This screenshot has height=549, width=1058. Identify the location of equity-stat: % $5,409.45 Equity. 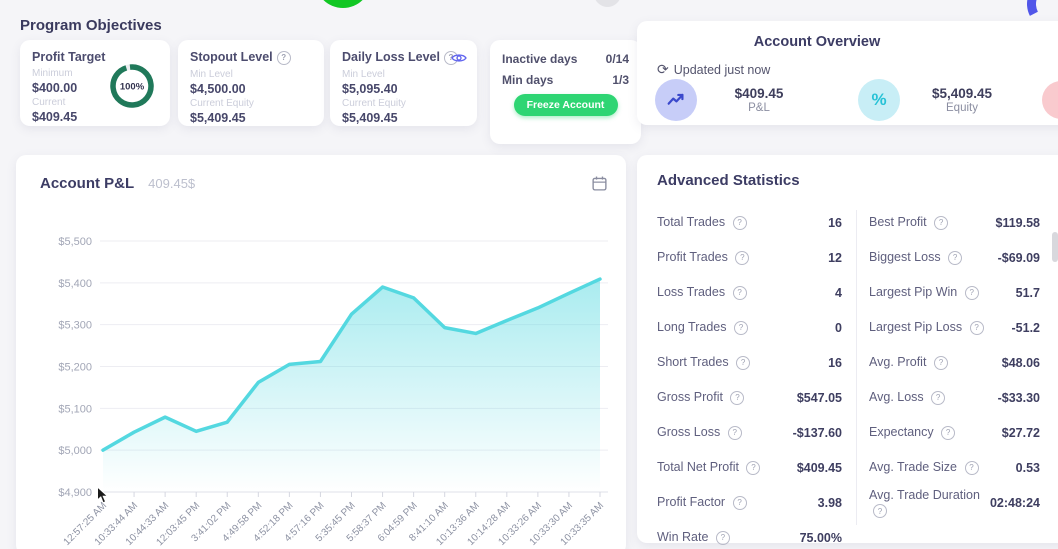
(936, 100).